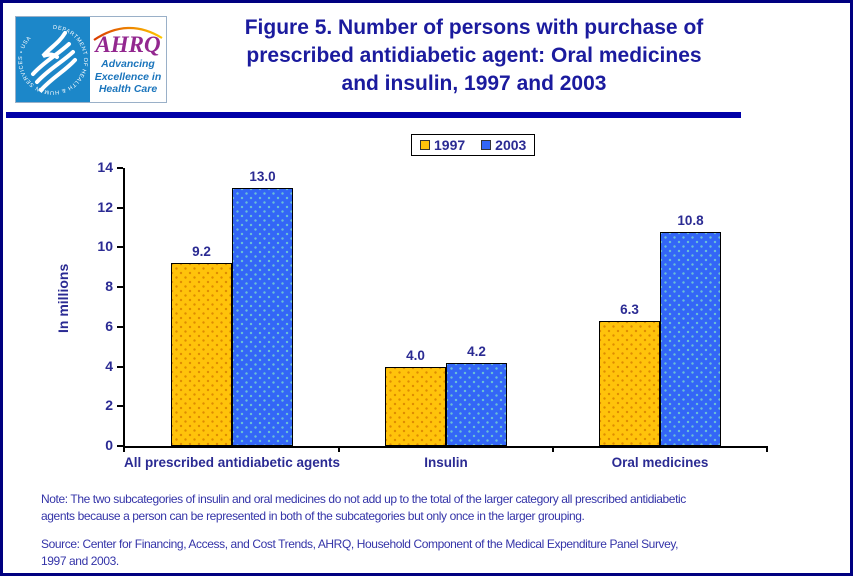 This screenshot has width=853, height=576. Describe the element at coordinates (80, 560) in the screenshot. I see `source-line-2: 1997 and 2003.` at that location.